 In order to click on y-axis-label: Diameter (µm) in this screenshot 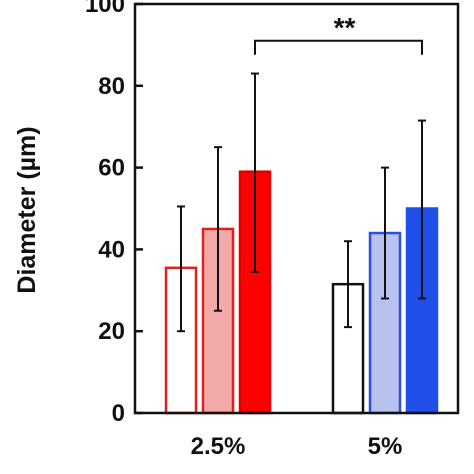, I will do `click(27, 209)`.